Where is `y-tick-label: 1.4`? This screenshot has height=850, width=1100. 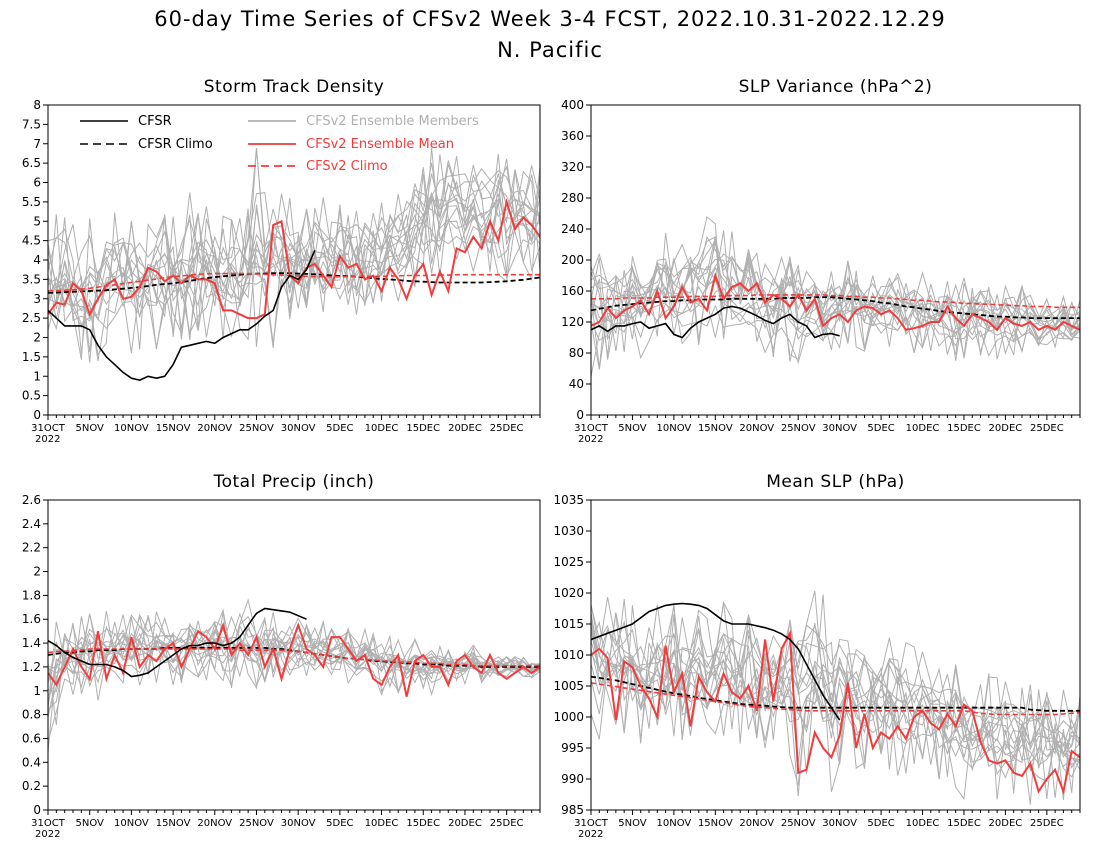 y-tick-label: 1.4 is located at coordinates (31, 643).